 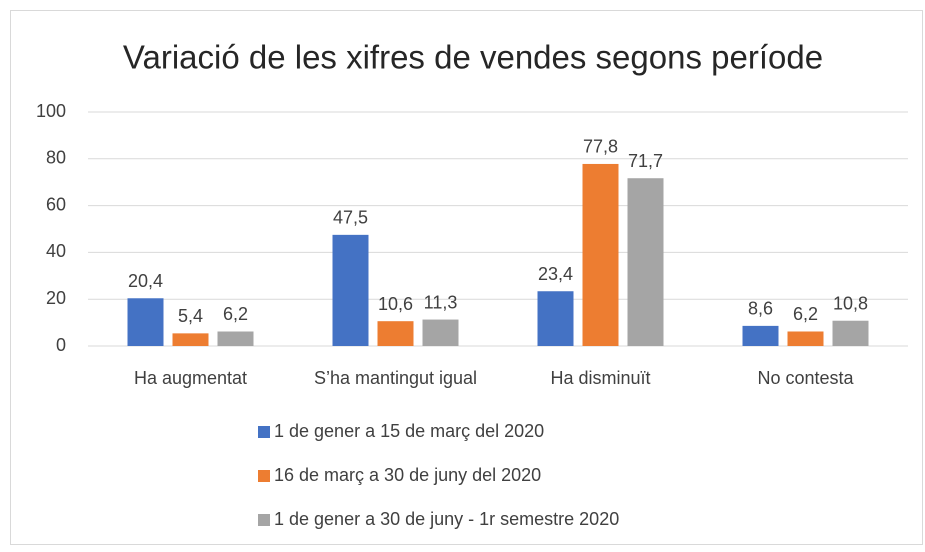 I want to click on y-tick-label: 20, so click(x=56, y=298).